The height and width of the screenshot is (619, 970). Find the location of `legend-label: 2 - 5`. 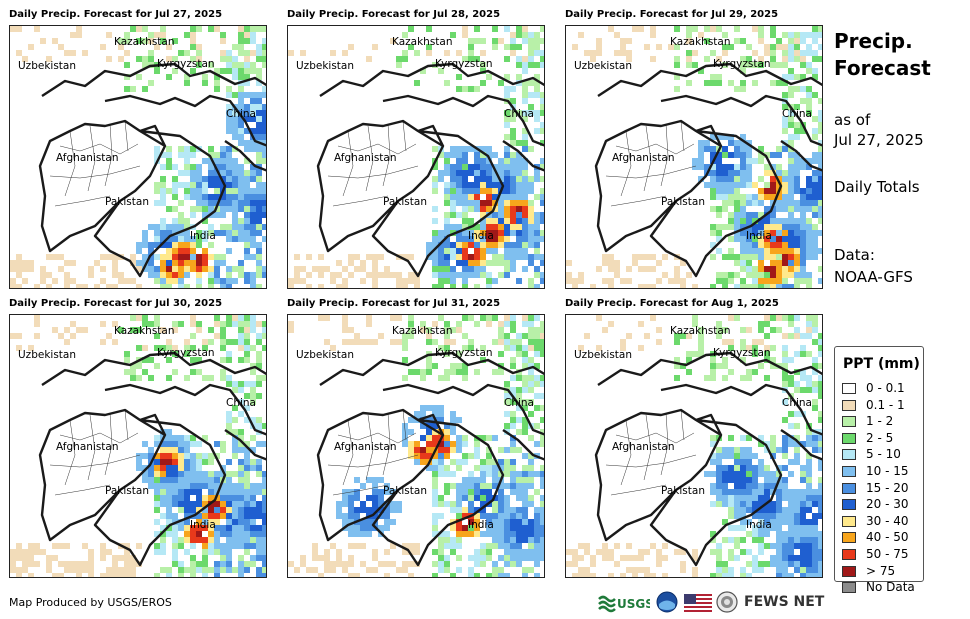

legend-label: 2 - 5 is located at coordinates (880, 437).